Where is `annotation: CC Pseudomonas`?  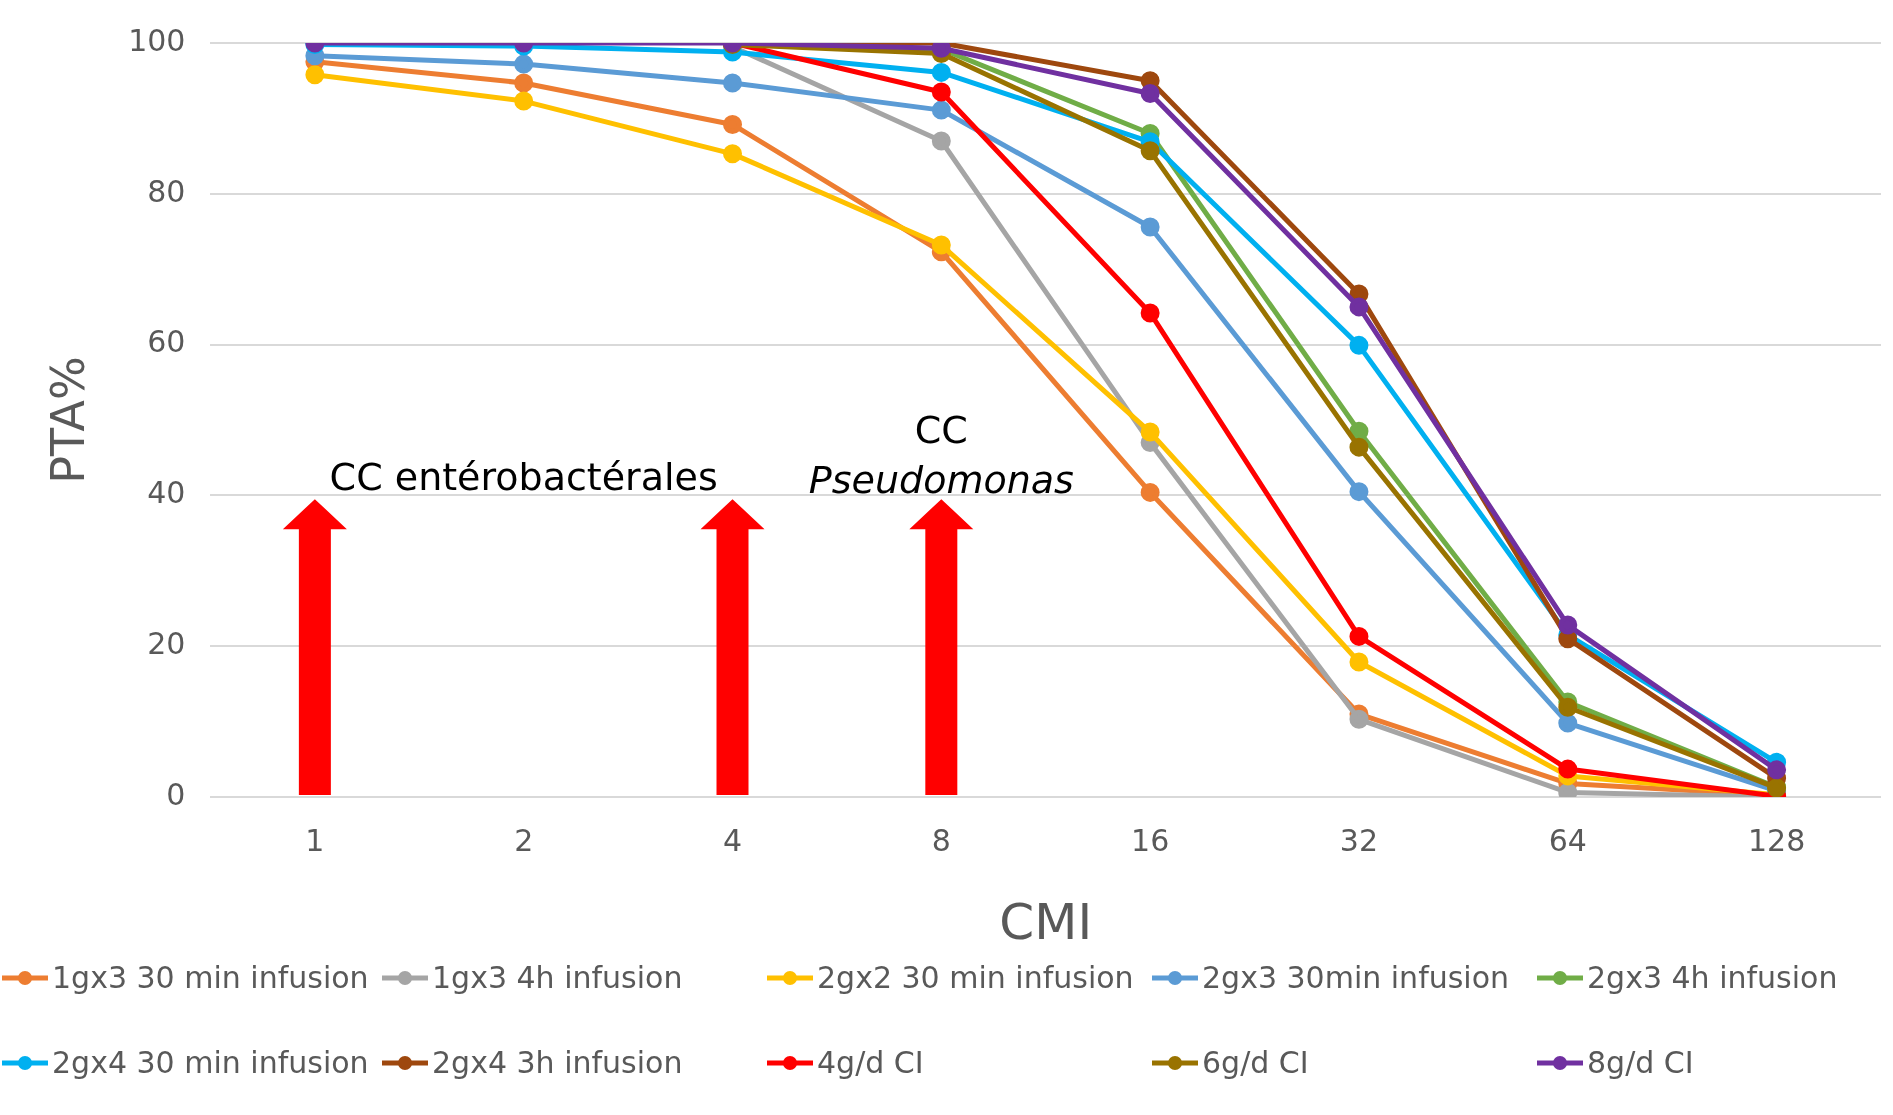 annotation: CC Pseudomonas is located at coordinates (941, 454).